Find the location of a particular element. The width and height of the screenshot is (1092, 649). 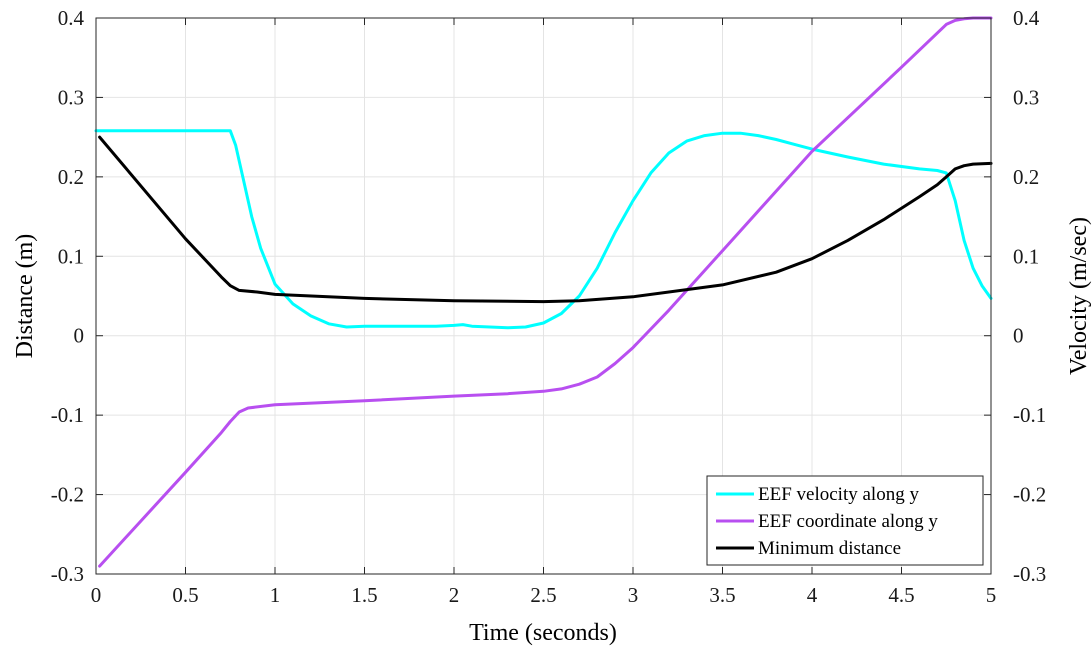

right-y-tick-label: 0 is located at coordinates (1018, 336).